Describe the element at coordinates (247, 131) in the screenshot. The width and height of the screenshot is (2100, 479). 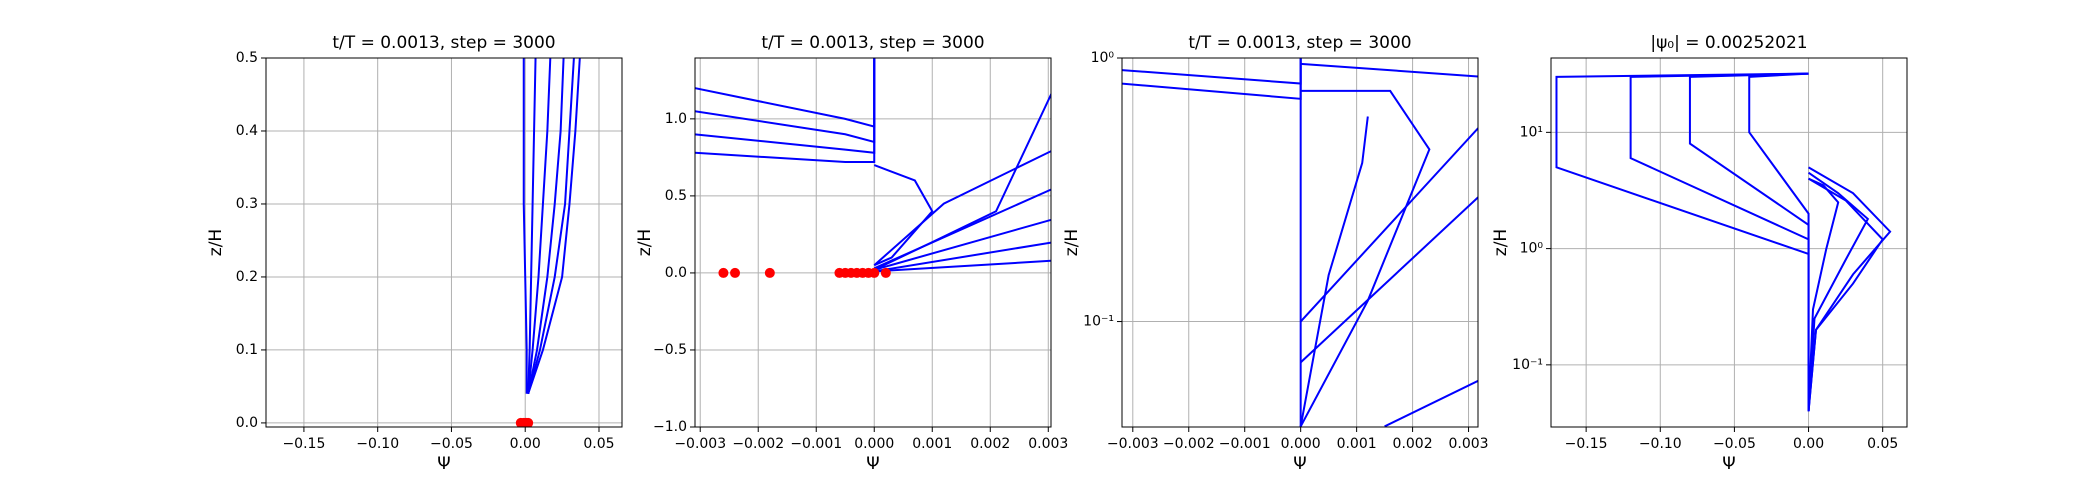
I see `y-tick-label: 0.4` at that location.